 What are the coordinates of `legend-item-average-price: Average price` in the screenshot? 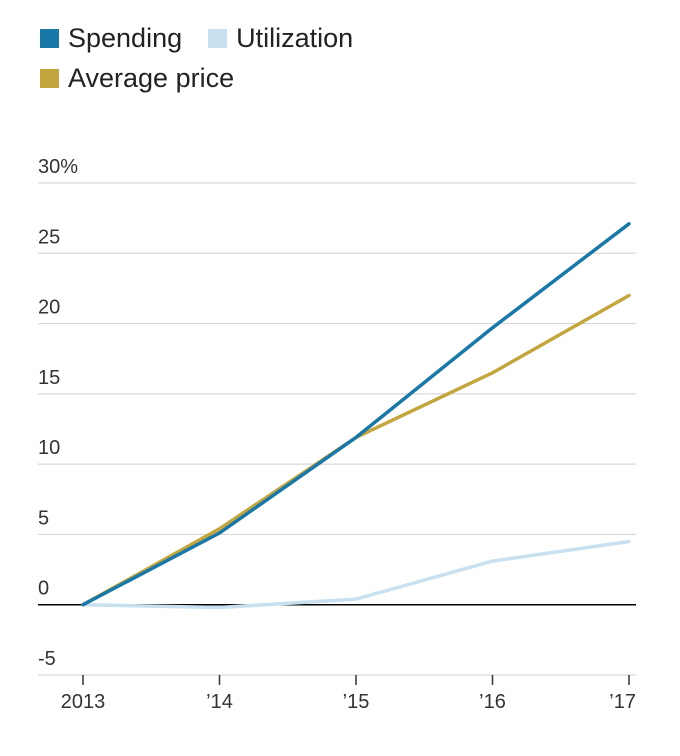 It's located at (137, 78).